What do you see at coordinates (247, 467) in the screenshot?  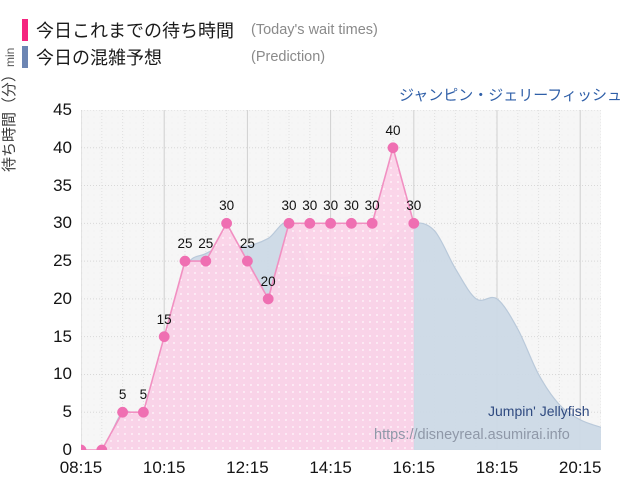 I see `x-tick-1215: 12:15` at bounding box center [247, 467].